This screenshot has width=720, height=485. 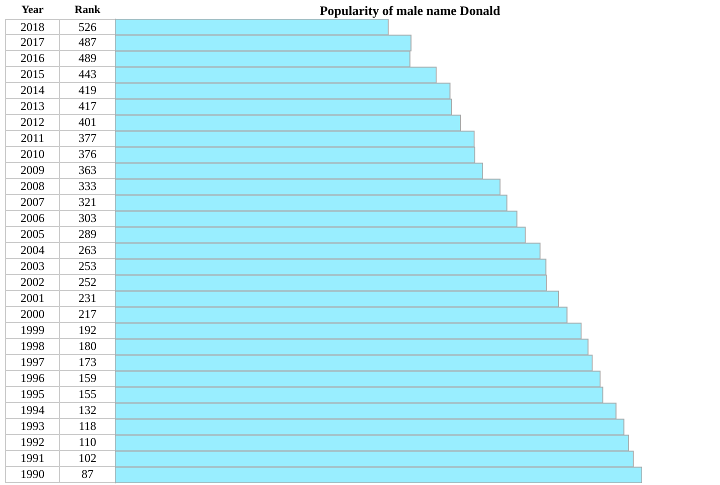 What do you see at coordinates (32, 106) in the screenshot?
I see `y-tick-label: 2013` at bounding box center [32, 106].